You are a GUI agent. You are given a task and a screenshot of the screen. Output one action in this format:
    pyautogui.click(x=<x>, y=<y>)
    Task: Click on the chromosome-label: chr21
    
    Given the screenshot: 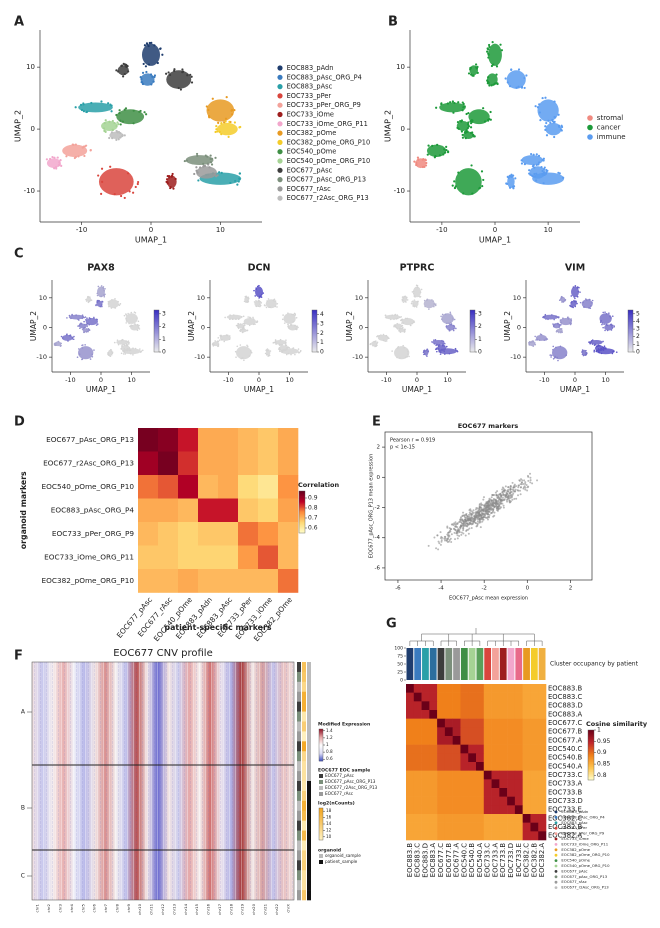 What is the action you would take?
    pyautogui.click(x=265, y=908)
    